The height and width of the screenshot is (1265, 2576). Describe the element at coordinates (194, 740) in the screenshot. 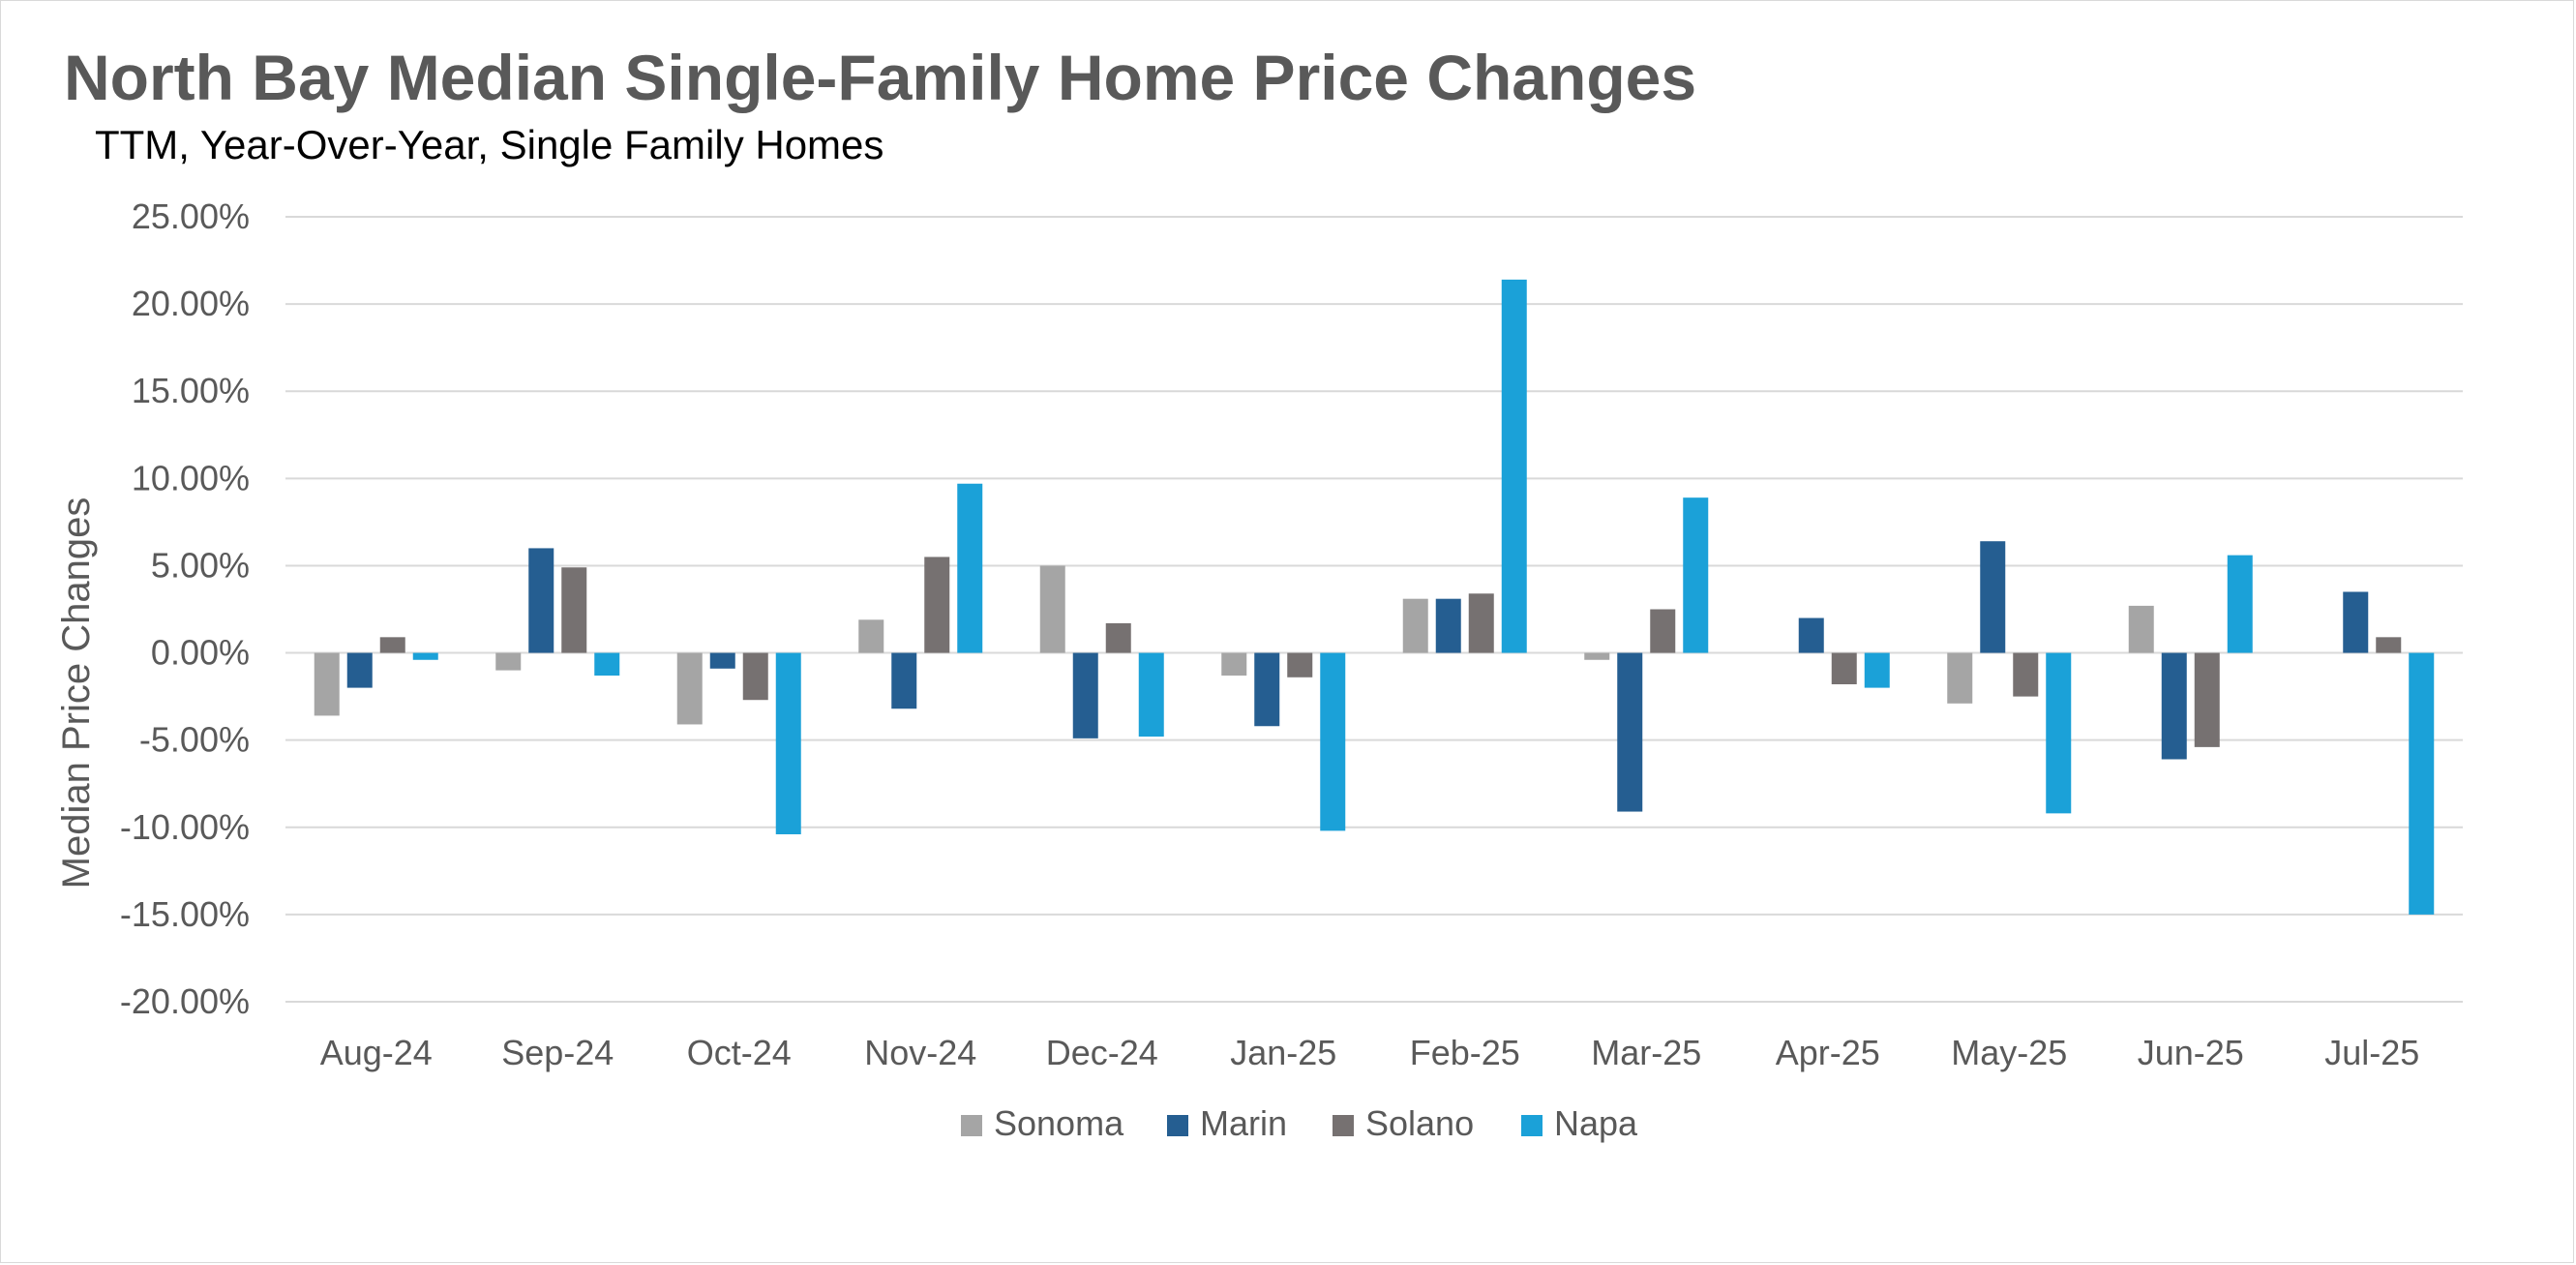

I see `y-tick-label: -5.00%` at that location.